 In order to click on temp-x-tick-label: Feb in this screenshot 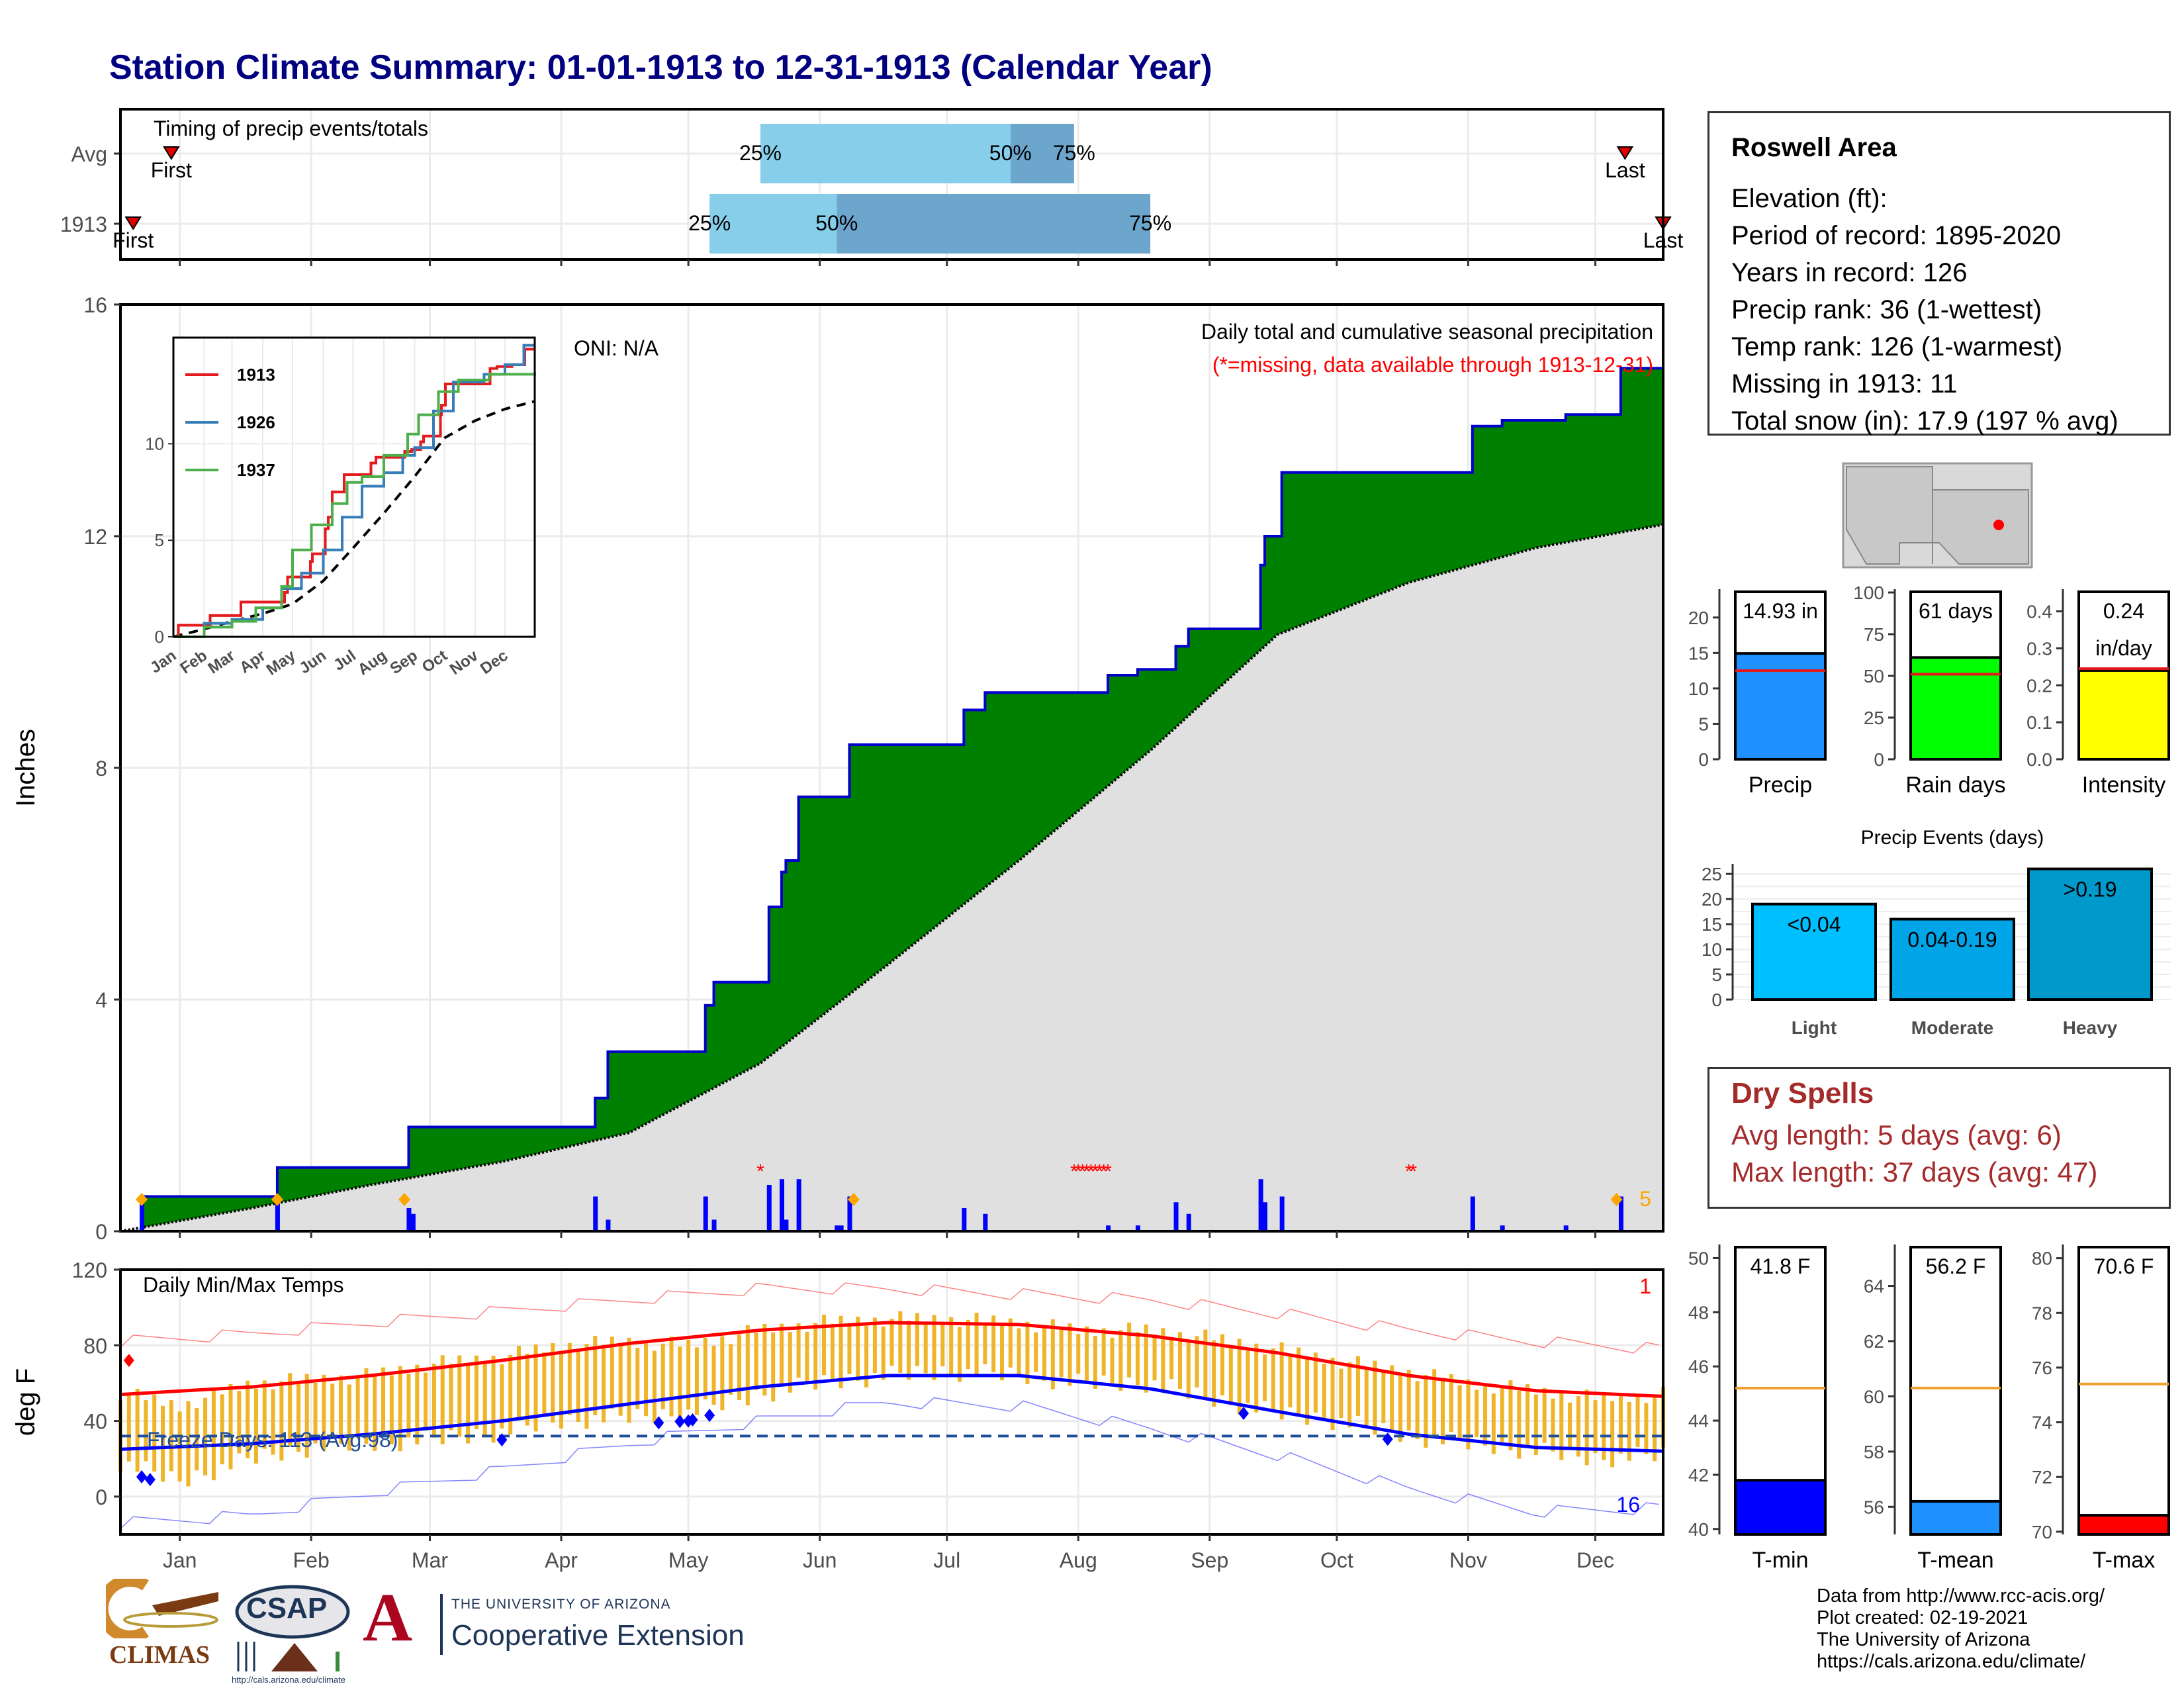, I will do `click(311, 1560)`.